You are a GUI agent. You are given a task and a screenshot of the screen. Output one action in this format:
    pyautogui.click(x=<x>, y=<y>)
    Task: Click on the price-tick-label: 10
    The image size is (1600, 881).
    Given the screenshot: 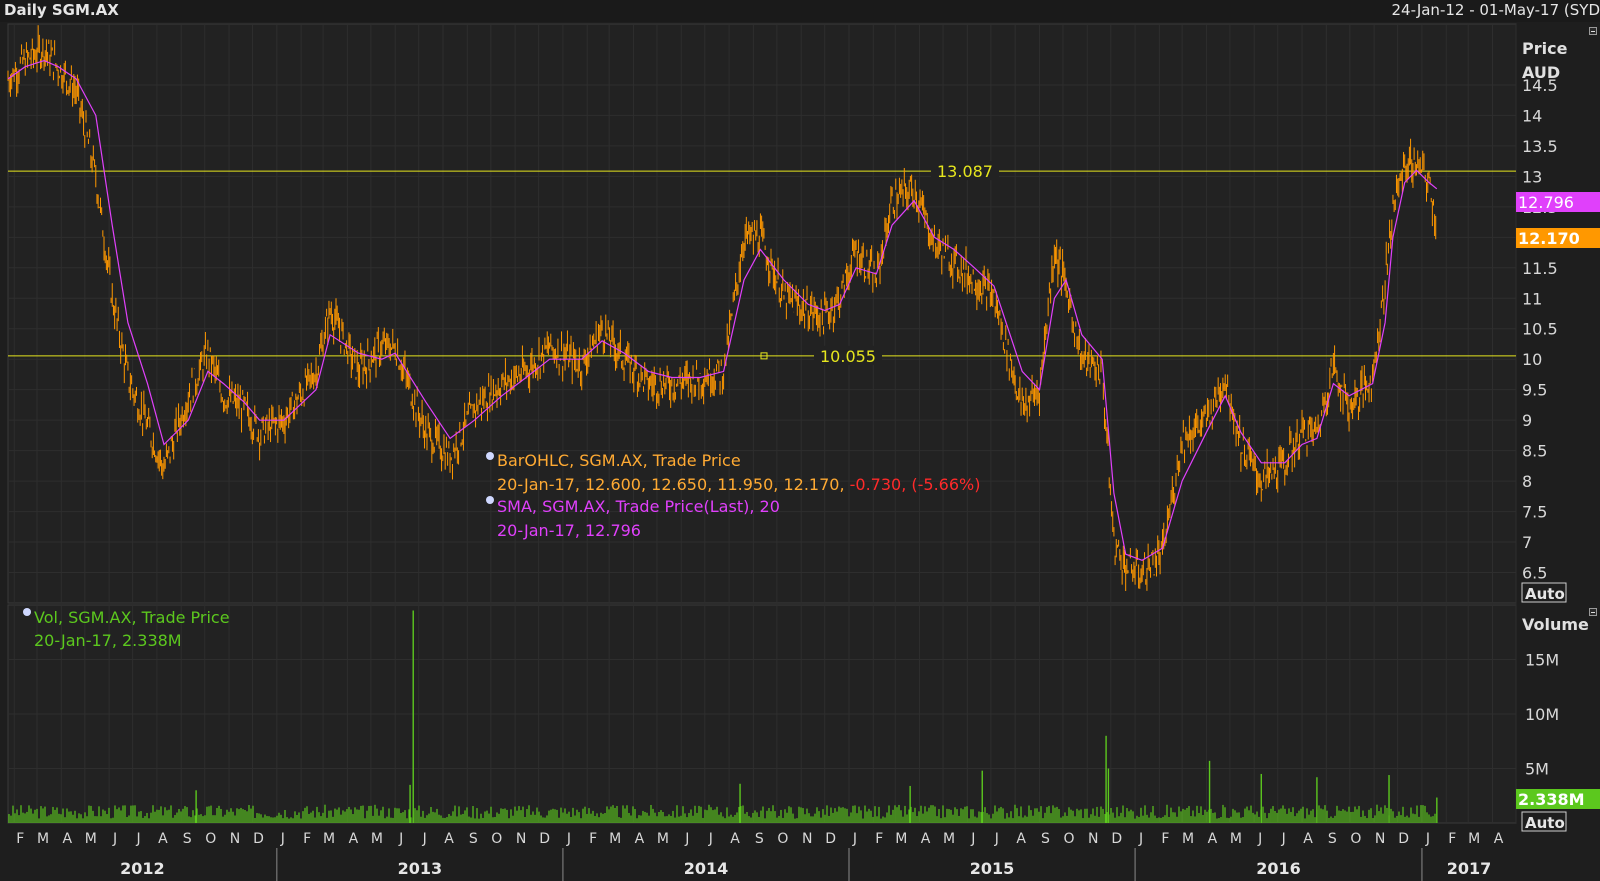 What is the action you would take?
    pyautogui.click(x=1532, y=359)
    